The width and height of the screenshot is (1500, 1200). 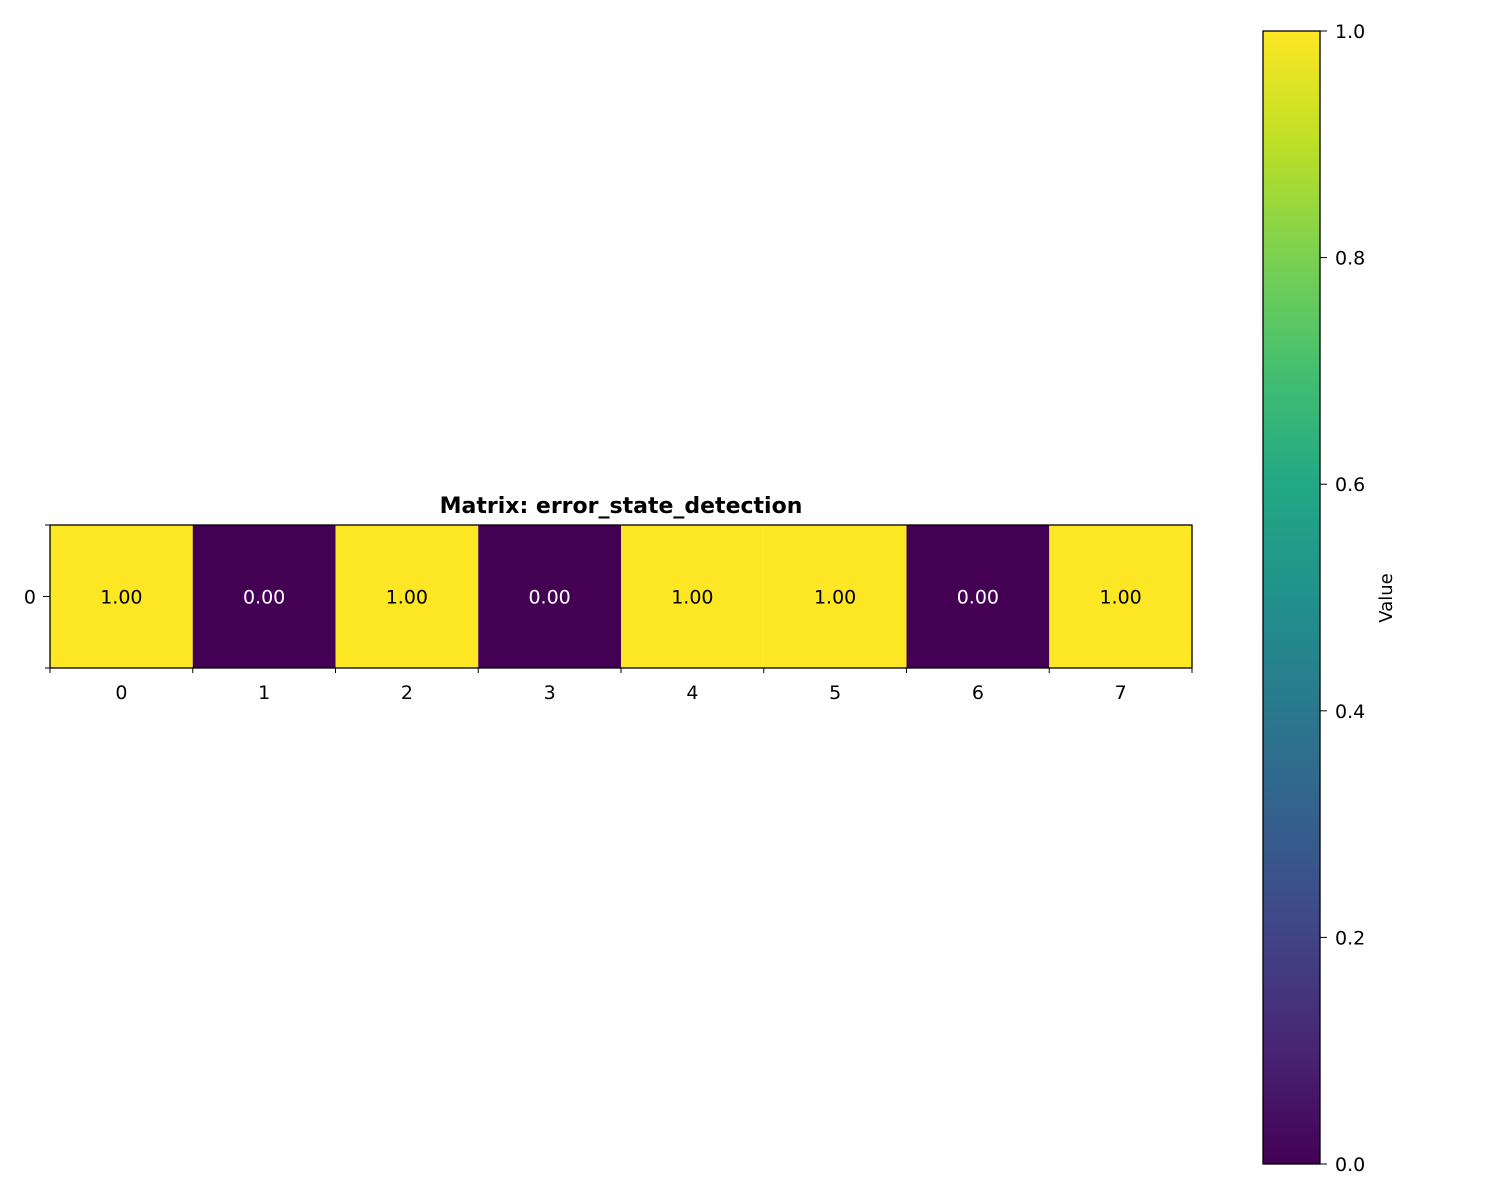 I want to click on x-tick-label: 2, so click(x=407, y=693).